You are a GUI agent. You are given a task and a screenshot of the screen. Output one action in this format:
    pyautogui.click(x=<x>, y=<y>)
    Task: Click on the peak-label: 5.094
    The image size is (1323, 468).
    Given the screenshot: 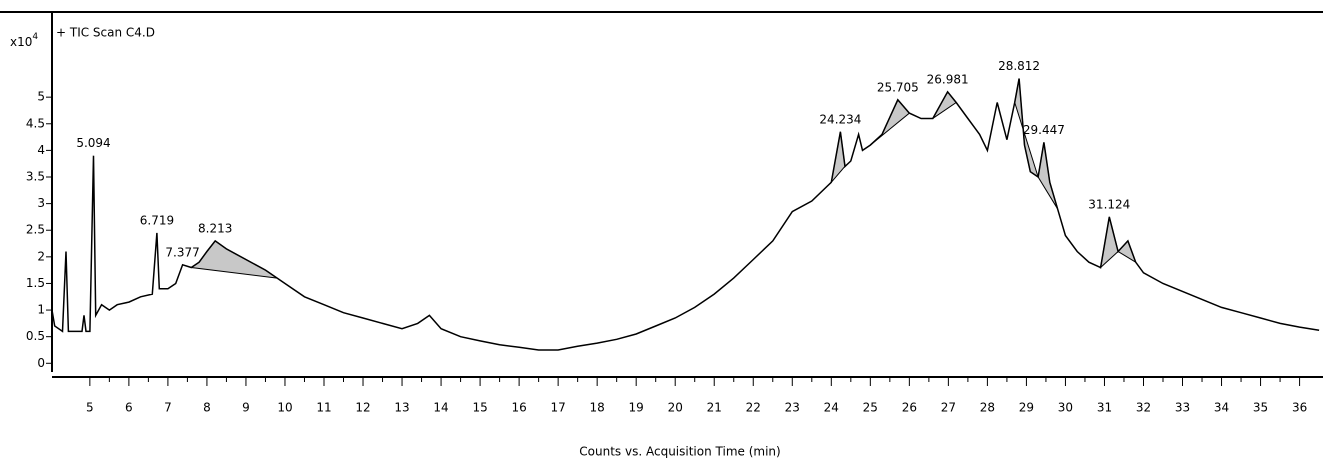 What is the action you would take?
    pyautogui.click(x=93, y=143)
    